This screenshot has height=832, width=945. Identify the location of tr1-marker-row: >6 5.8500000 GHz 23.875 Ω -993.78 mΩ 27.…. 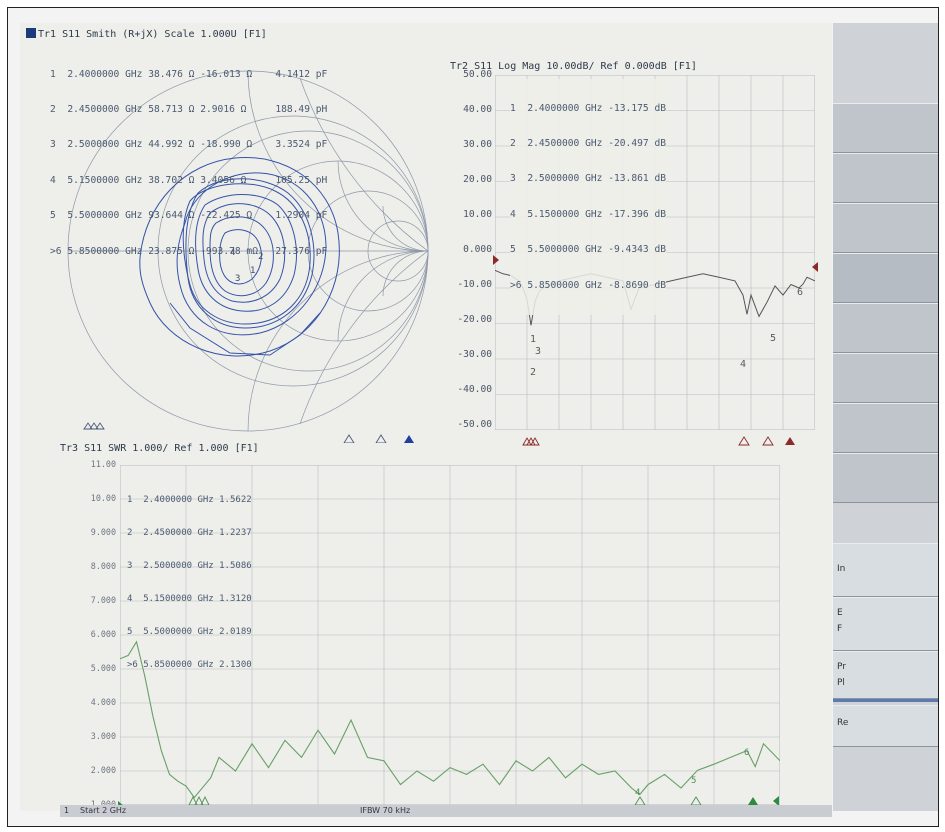
(189, 251).